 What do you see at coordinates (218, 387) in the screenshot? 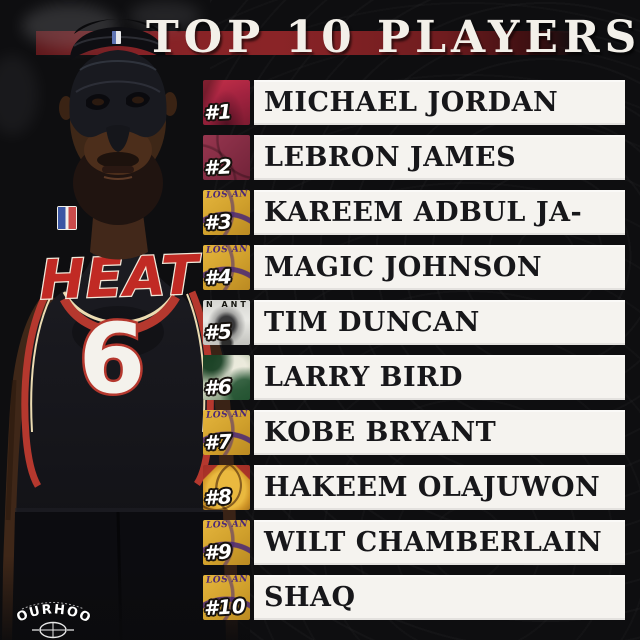
I see `rank-badge: #6` at bounding box center [218, 387].